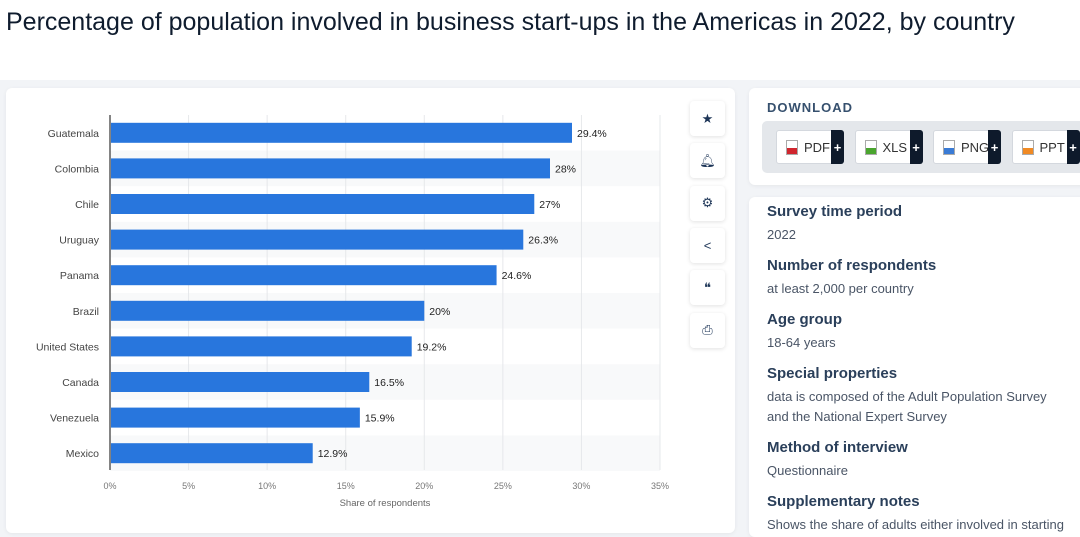  I want to click on x-tick-label: 0%, so click(109, 486).